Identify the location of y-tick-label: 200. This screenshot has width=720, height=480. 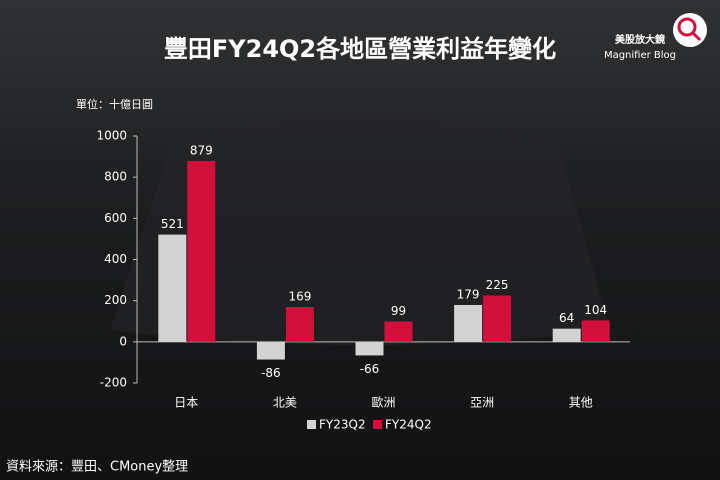
(115, 300).